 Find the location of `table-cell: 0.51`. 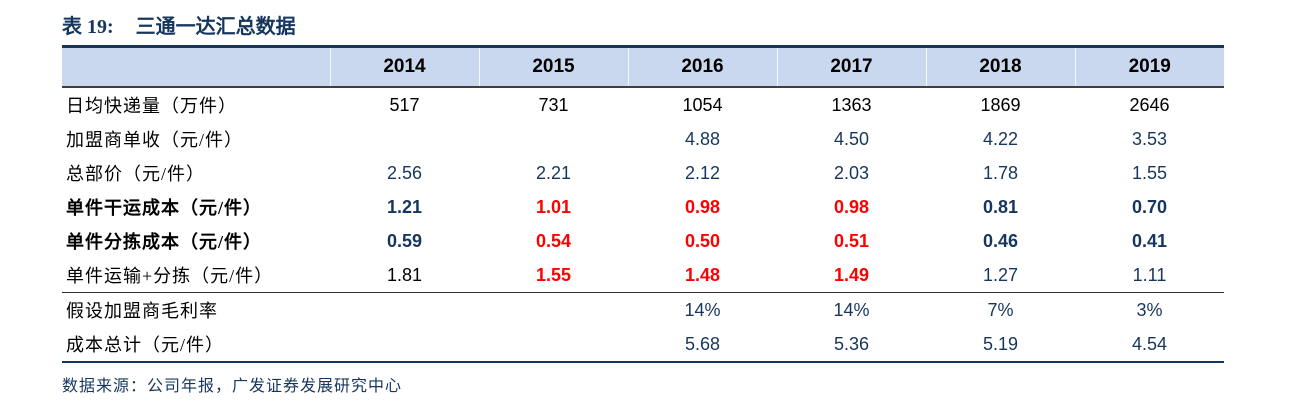

table-cell: 0.51 is located at coordinates (851, 240).